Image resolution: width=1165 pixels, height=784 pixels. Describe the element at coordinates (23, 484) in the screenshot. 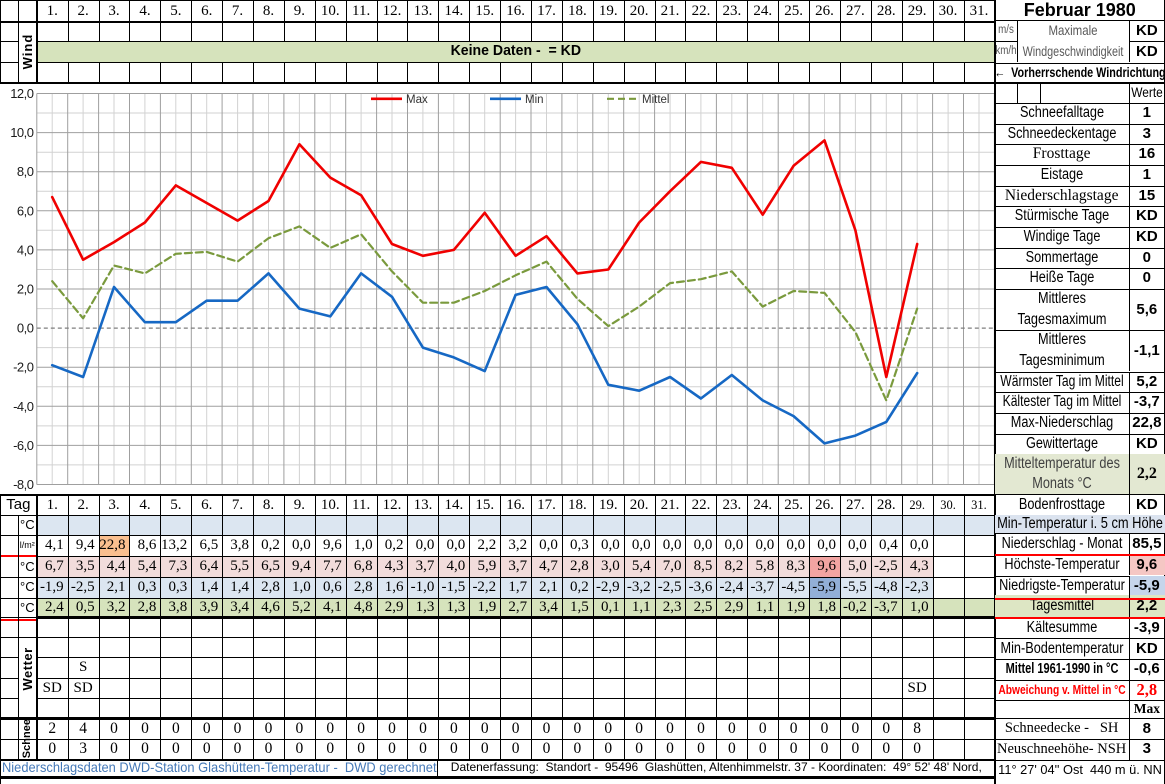

I see `svg-text: -8,0` at that location.